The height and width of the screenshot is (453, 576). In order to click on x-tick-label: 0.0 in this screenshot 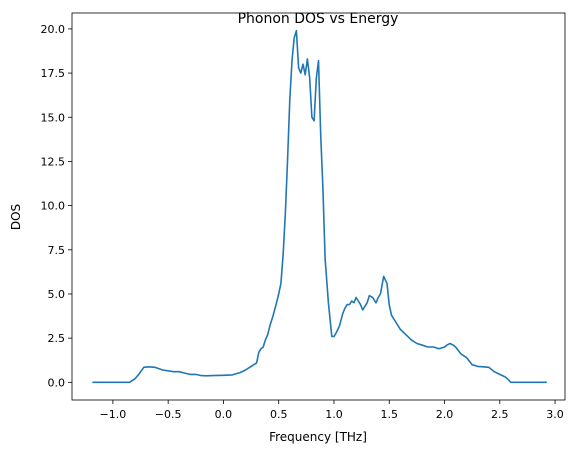, I will do `click(224, 414)`.